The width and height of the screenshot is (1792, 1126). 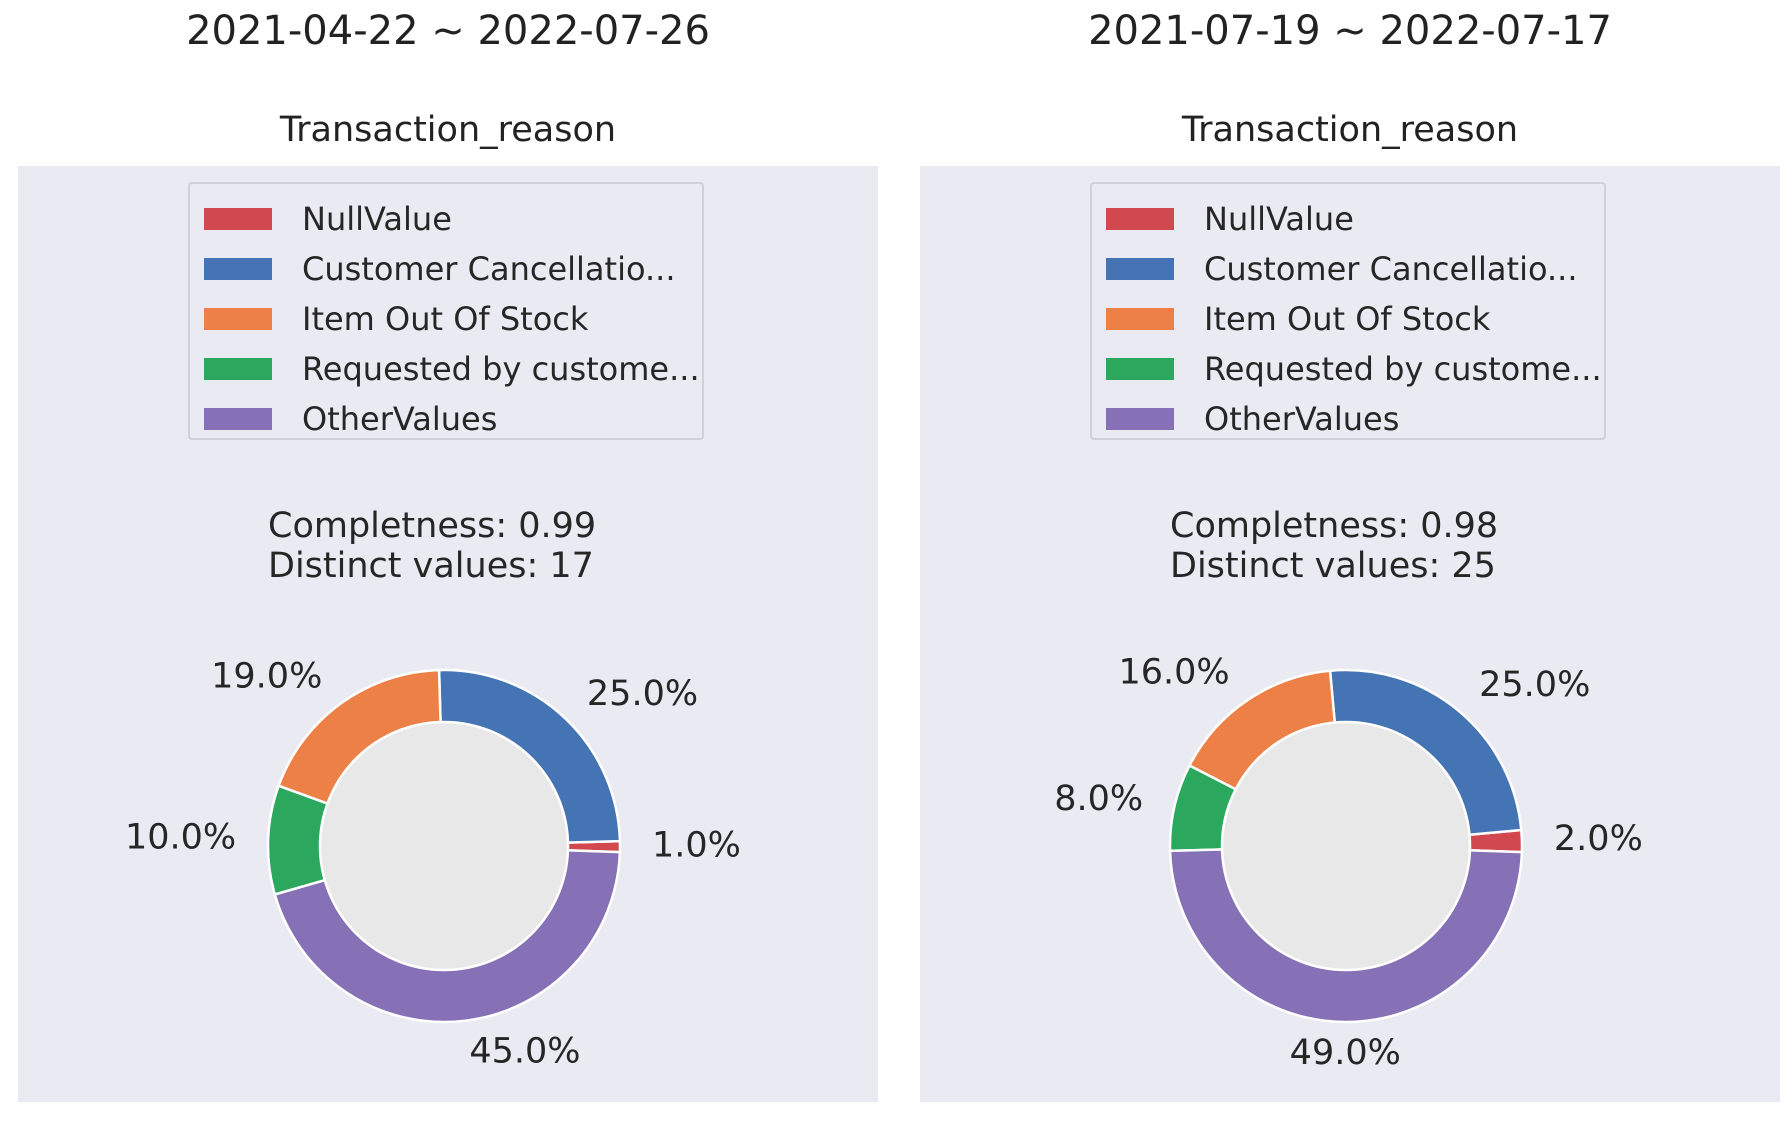 What do you see at coordinates (696, 846) in the screenshot?
I see `slice-percent-label: 1.0%` at bounding box center [696, 846].